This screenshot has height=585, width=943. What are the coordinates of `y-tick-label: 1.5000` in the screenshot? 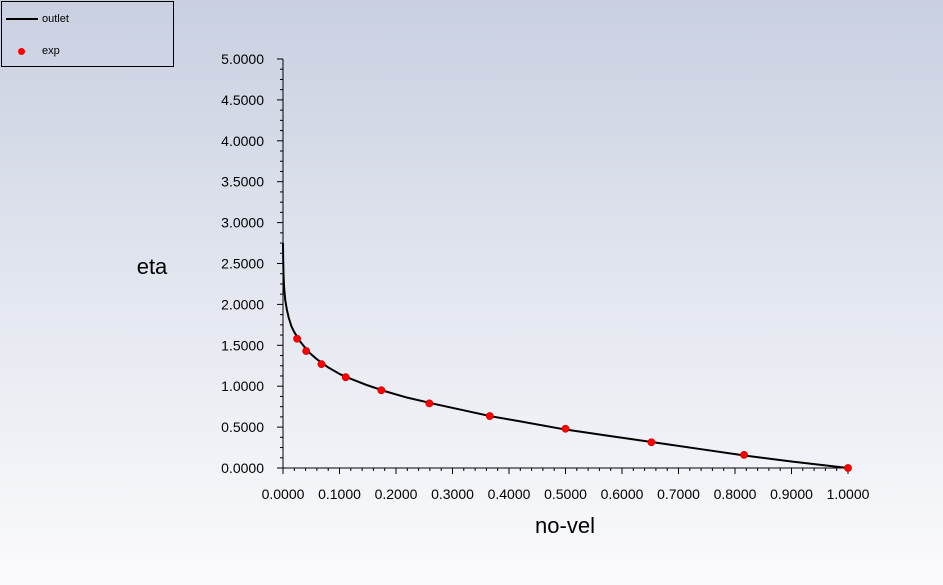 It's located at (242, 345).